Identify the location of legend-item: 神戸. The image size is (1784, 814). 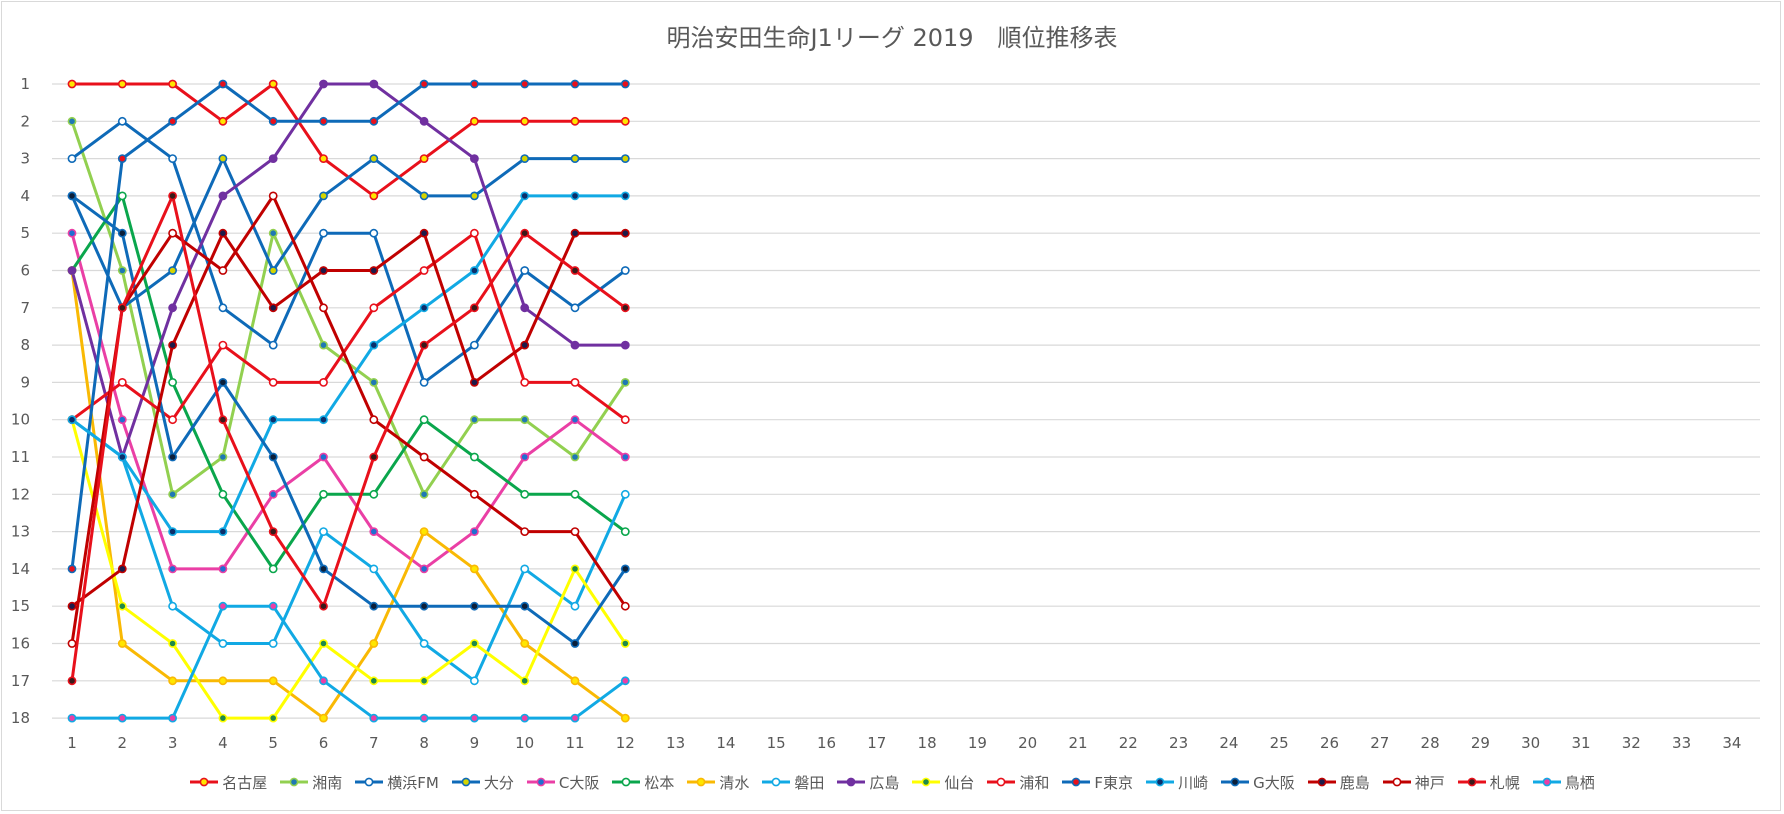
(1413, 782).